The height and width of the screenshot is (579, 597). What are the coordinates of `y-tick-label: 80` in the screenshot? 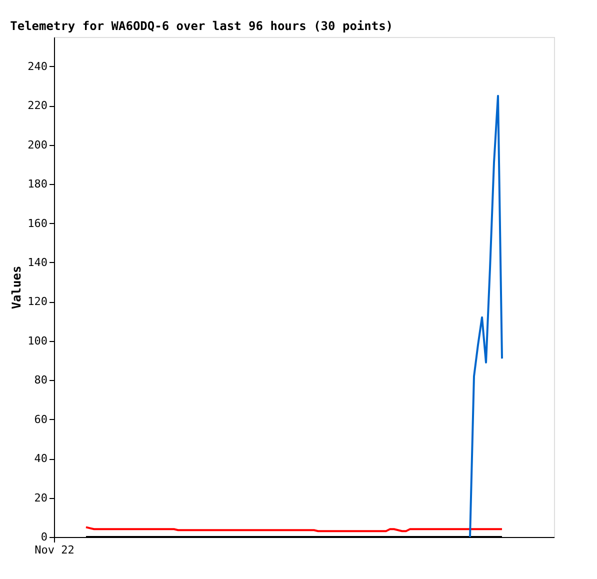 It's located at (41, 380).